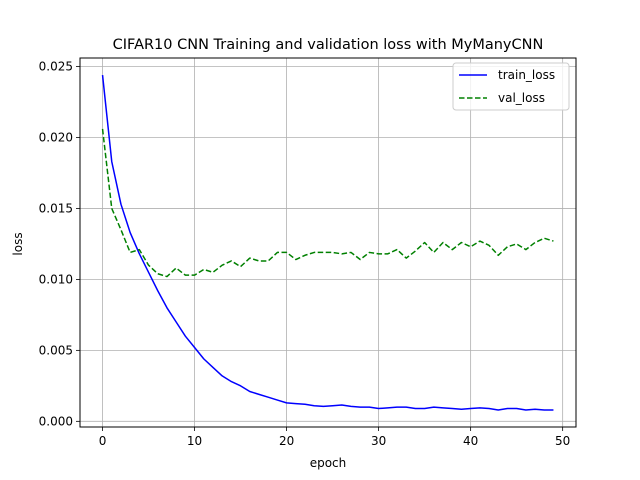 This screenshot has height=480, width=640. Describe the element at coordinates (194, 441) in the screenshot. I see `x-tick-label: 10` at that location.